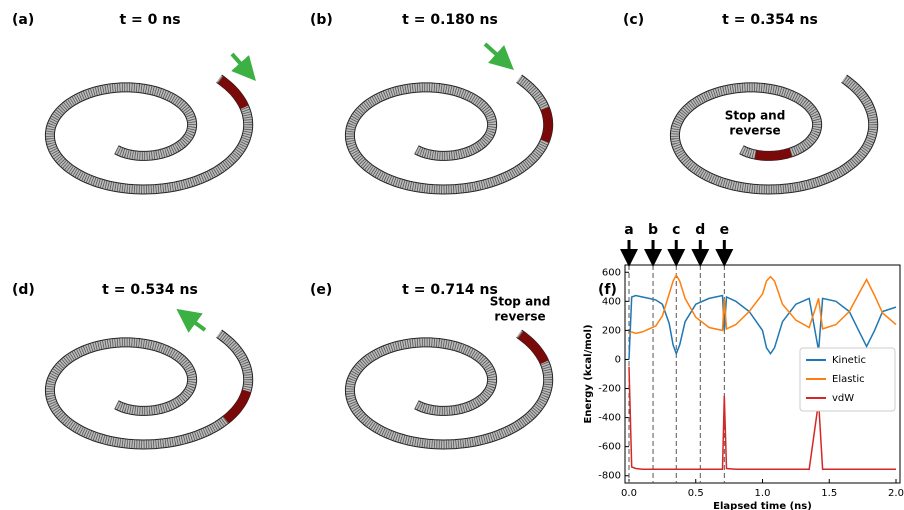  I want to click on x-tick-label: 0.5, so click(696, 493).